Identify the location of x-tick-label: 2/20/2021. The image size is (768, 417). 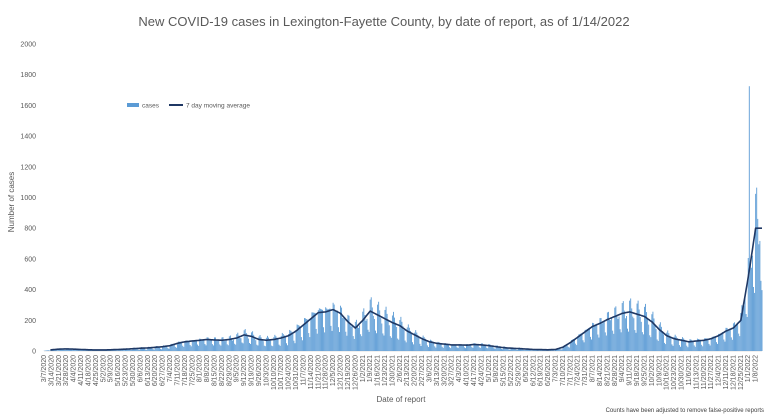
(415, 370).